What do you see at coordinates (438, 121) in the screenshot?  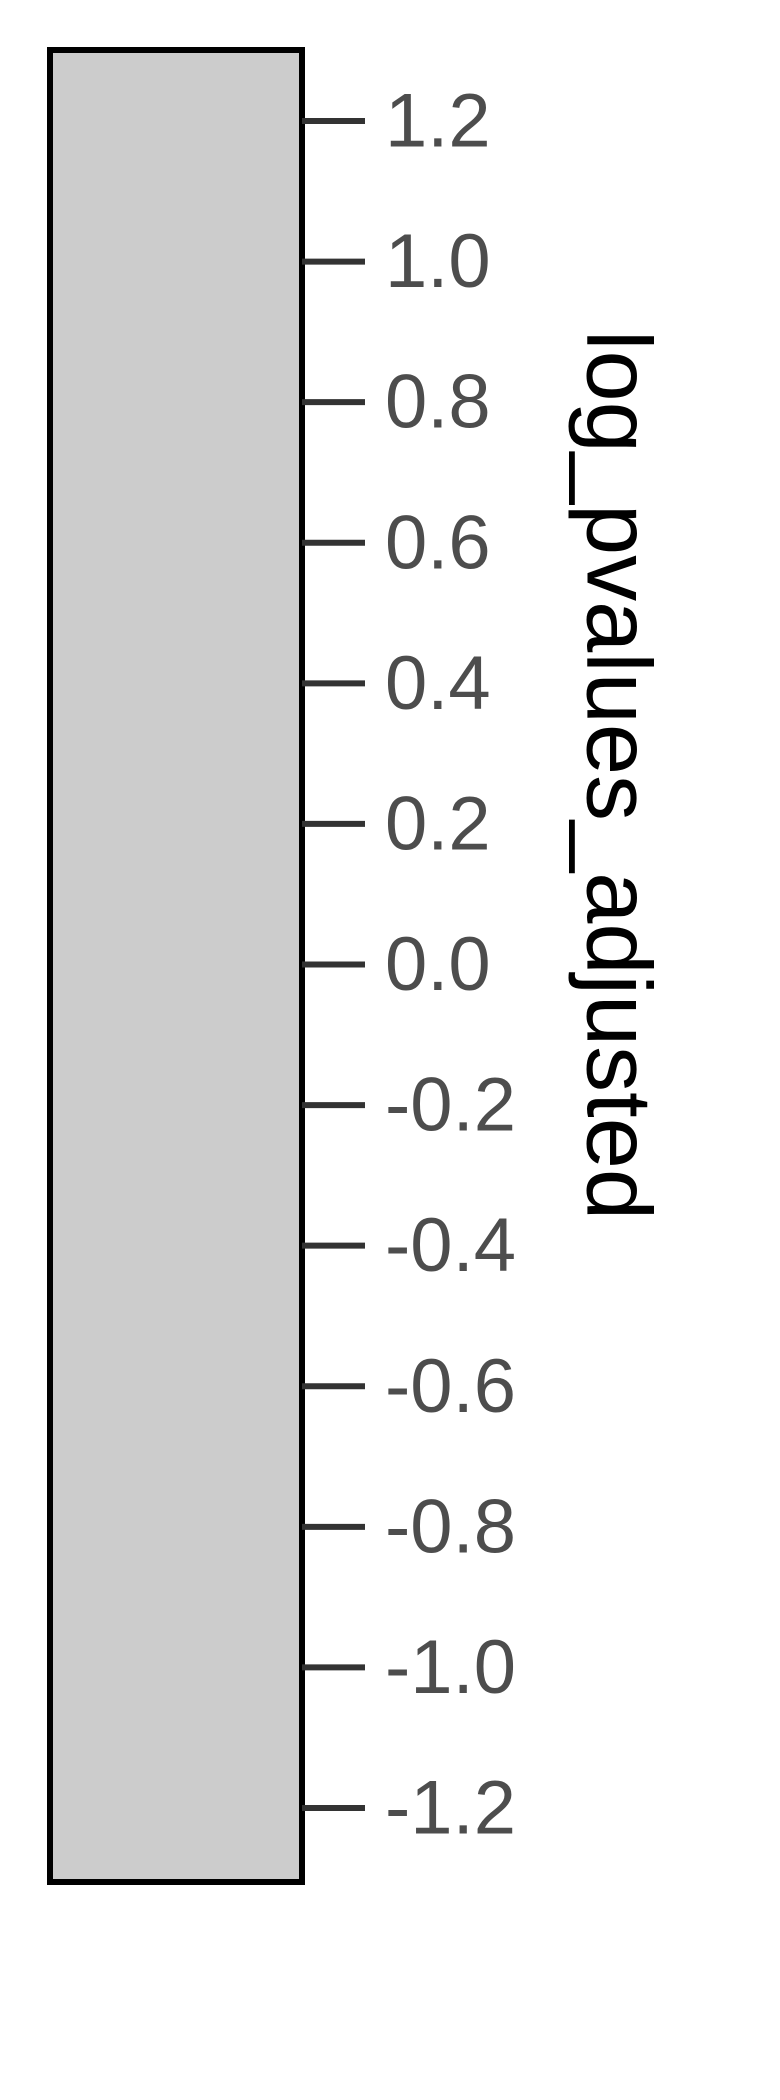 I see `tick-label: 1.2` at bounding box center [438, 121].